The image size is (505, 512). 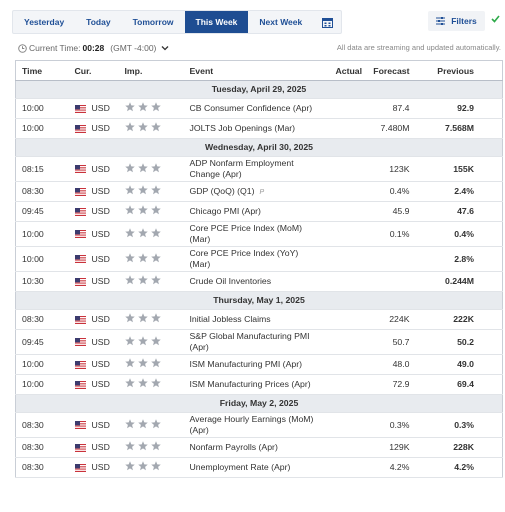 What do you see at coordinates (256, 169) in the screenshot?
I see `event-cell: ADP Nonfarm Employment Change (Apr)` at bounding box center [256, 169].